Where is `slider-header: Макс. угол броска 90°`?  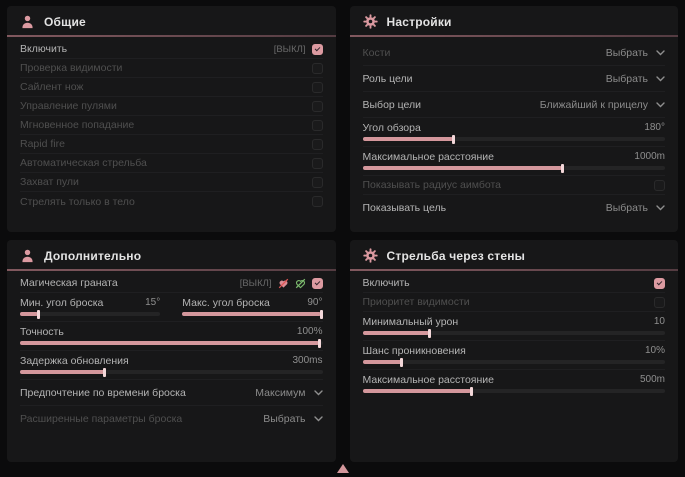
slider-header: Макс. угол броска 90° is located at coordinates (252, 302).